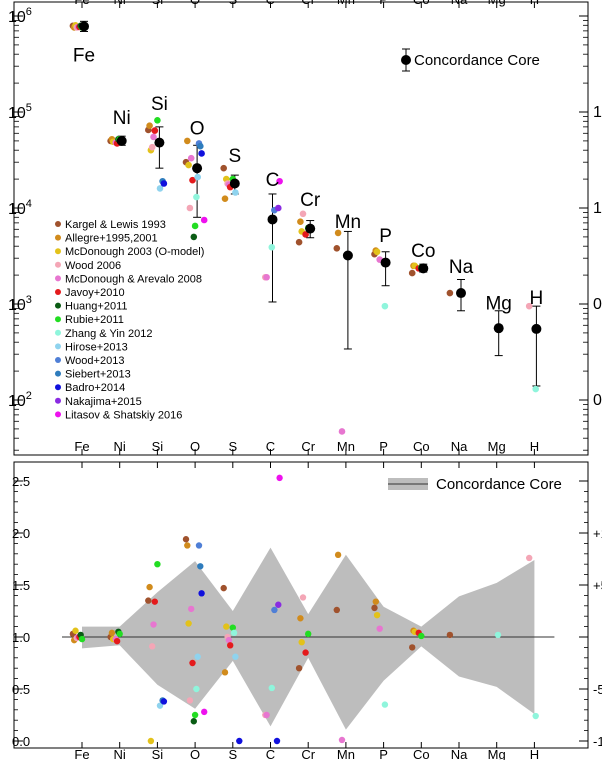 This screenshot has height=760, width=602. What do you see at coordinates (303, 214) in the screenshot?
I see `point-wood-2006-cr` at bounding box center [303, 214].